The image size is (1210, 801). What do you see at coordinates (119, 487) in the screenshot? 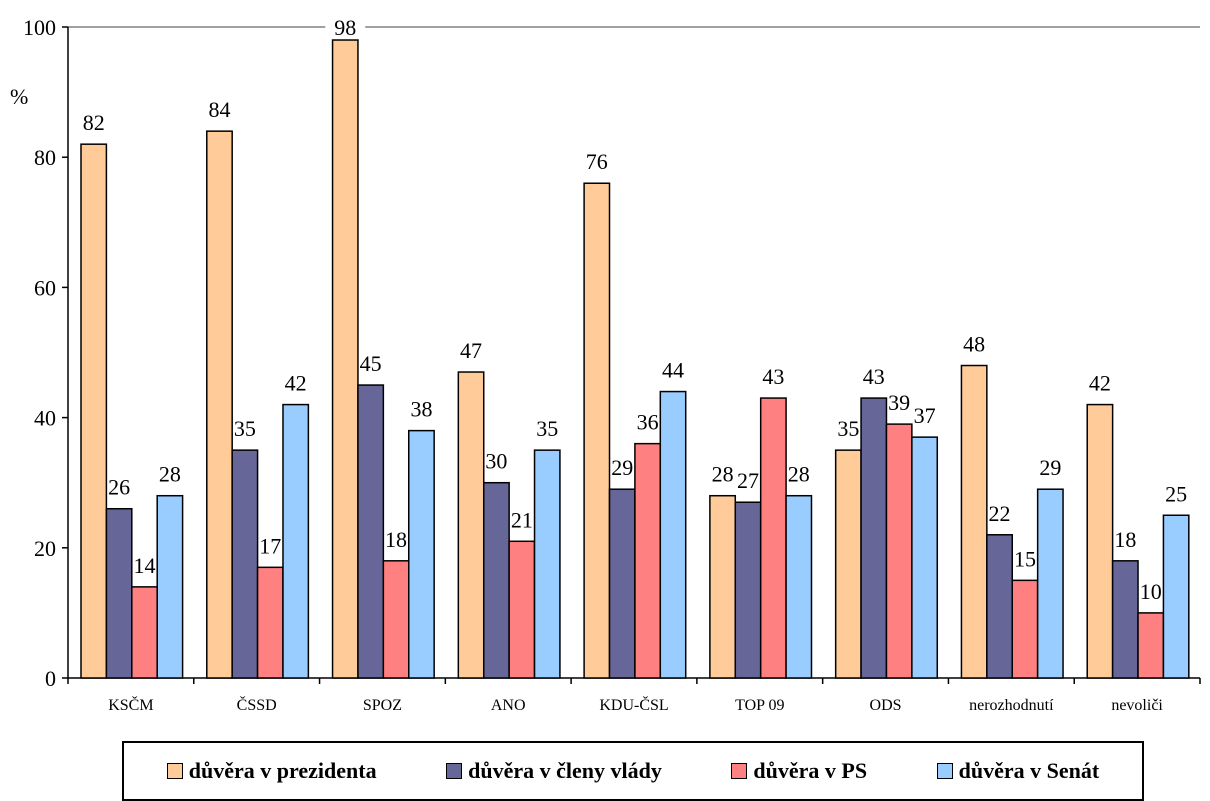
I see `data-label: 26` at bounding box center [119, 487].